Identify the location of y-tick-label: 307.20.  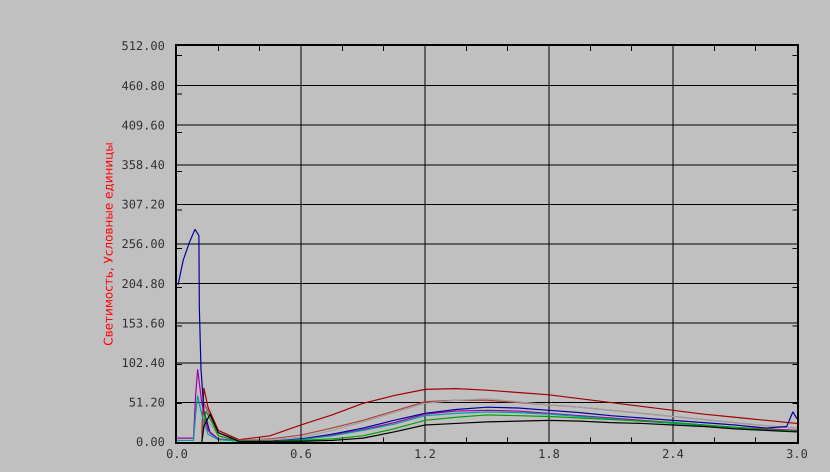
(143, 205).